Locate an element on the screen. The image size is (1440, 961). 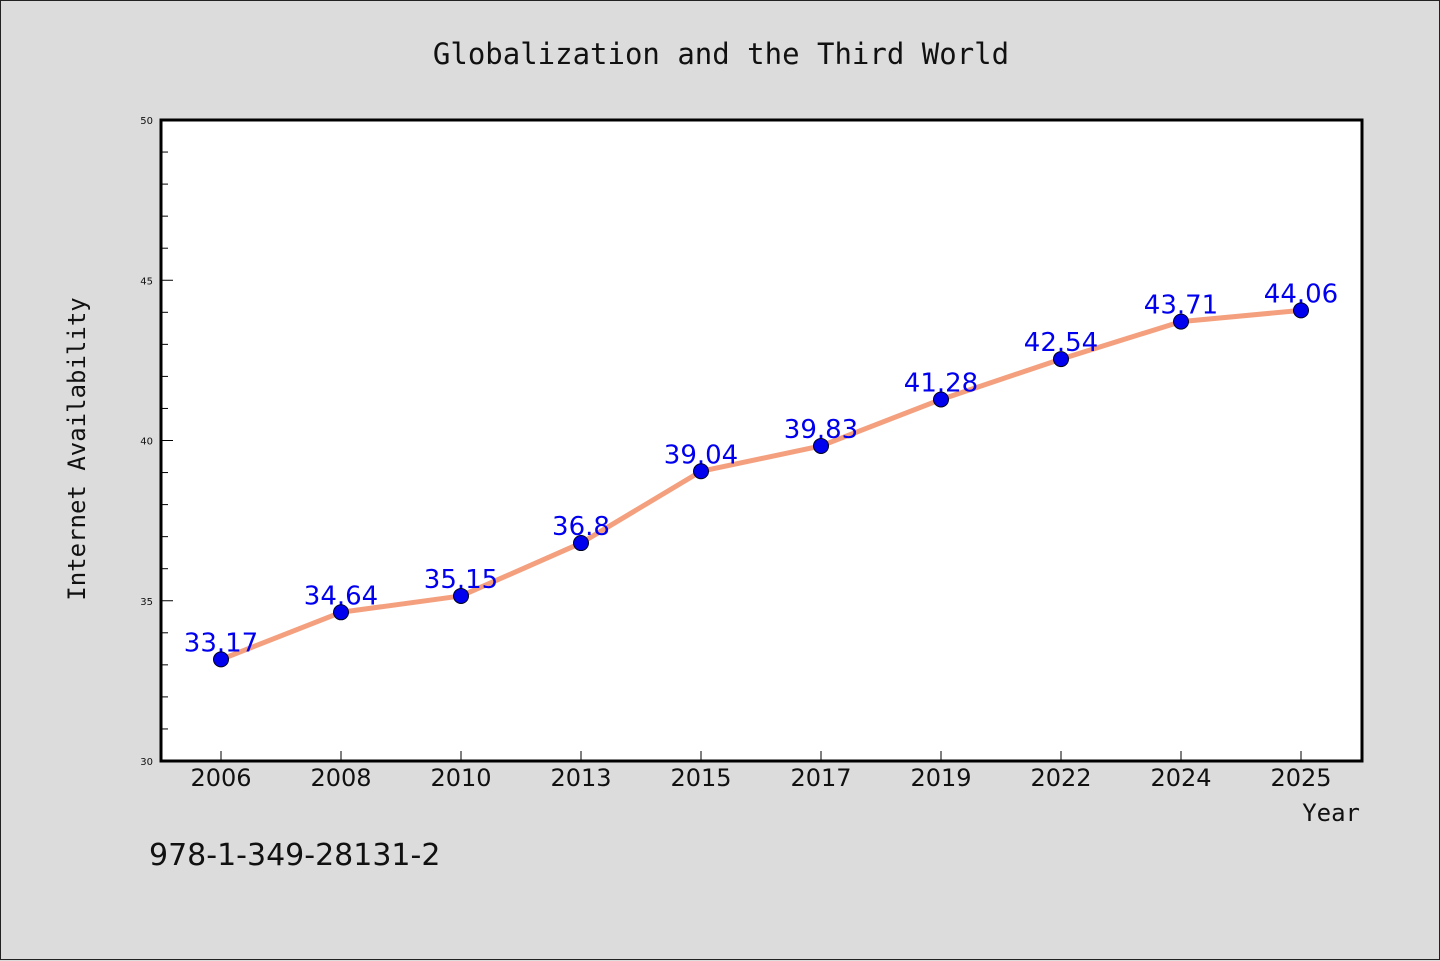
x-tick-label: 2010 is located at coordinates (460, 778).